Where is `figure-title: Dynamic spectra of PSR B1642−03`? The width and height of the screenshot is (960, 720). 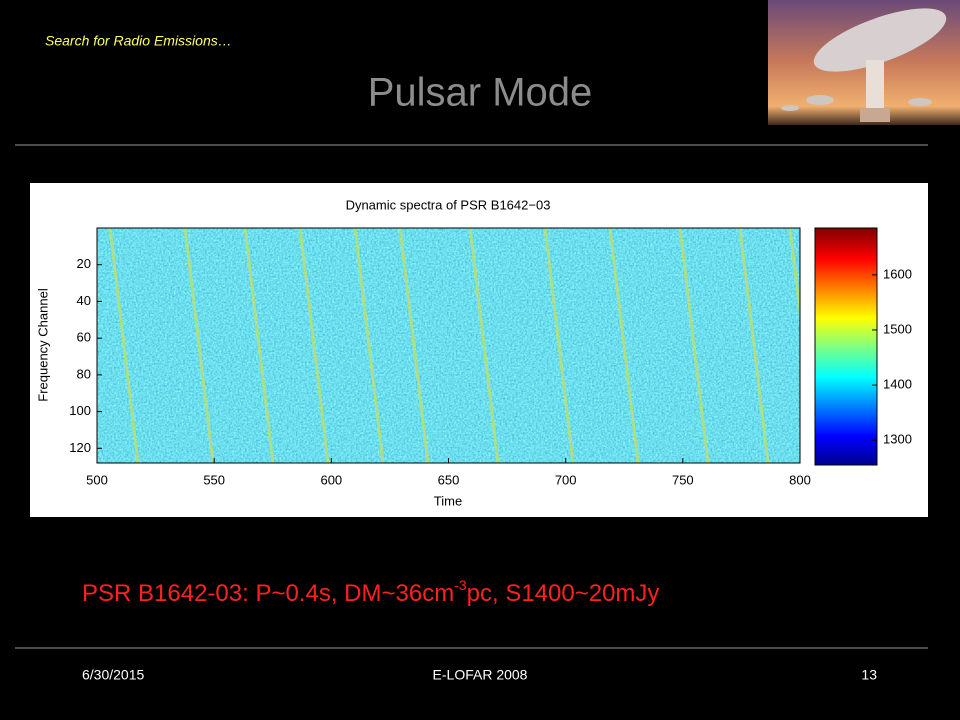 figure-title: Dynamic spectra of PSR B1642−03 is located at coordinates (448, 204).